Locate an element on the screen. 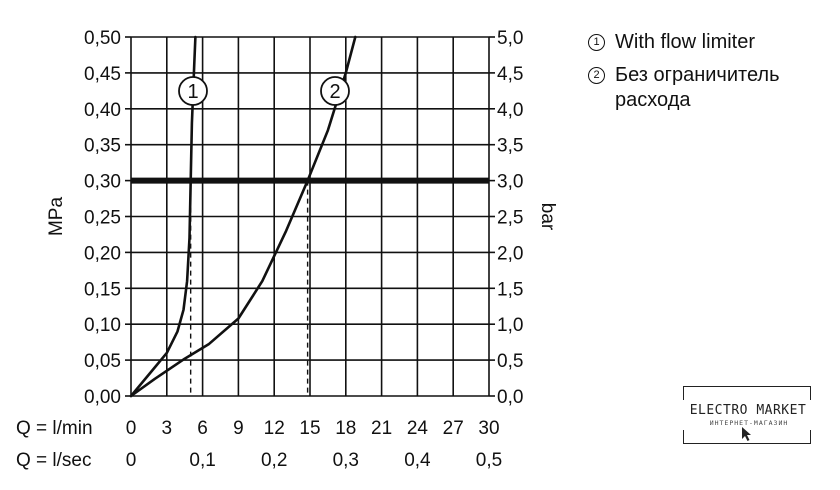 Image resolution: width=840 pixels, height=490 pixels. left-tick-label-3: 0,15 is located at coordinates (102, 289).